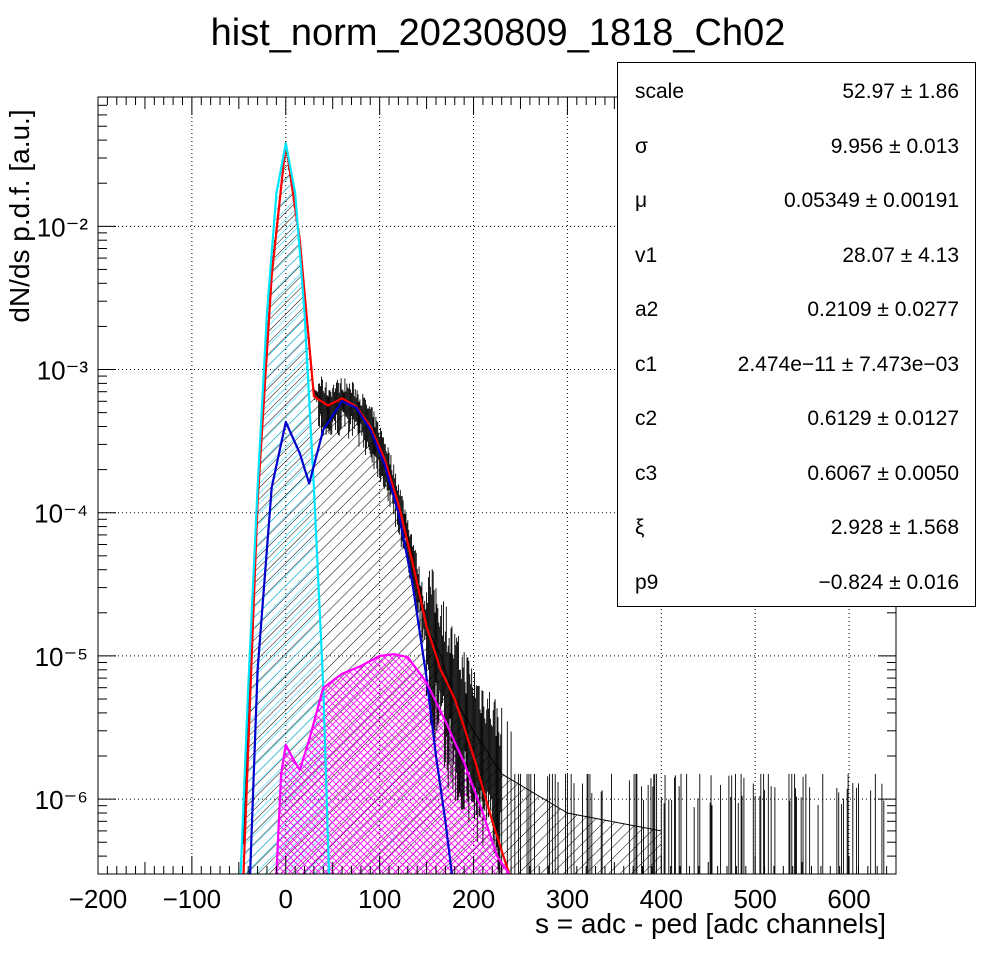 This screenshot has width=996, height=972. Describe the element at coordinates (796, 259) in the screenshot. I see `stat-row: v1 28.07 ± 4.13` at that location.